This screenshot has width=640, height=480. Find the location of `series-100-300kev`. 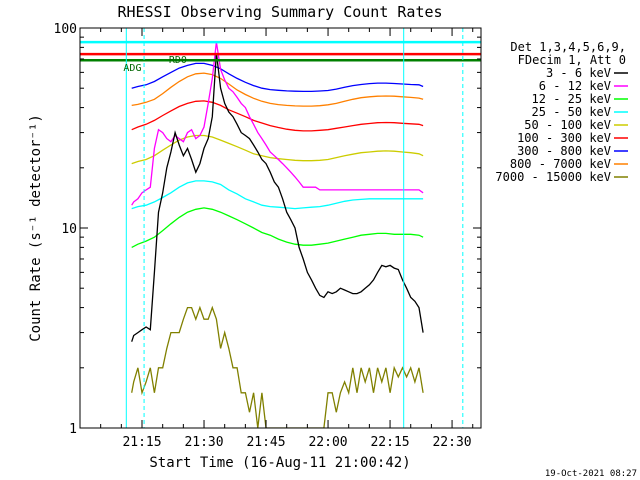

series-100-300kev is located at coordinates (277, 116).